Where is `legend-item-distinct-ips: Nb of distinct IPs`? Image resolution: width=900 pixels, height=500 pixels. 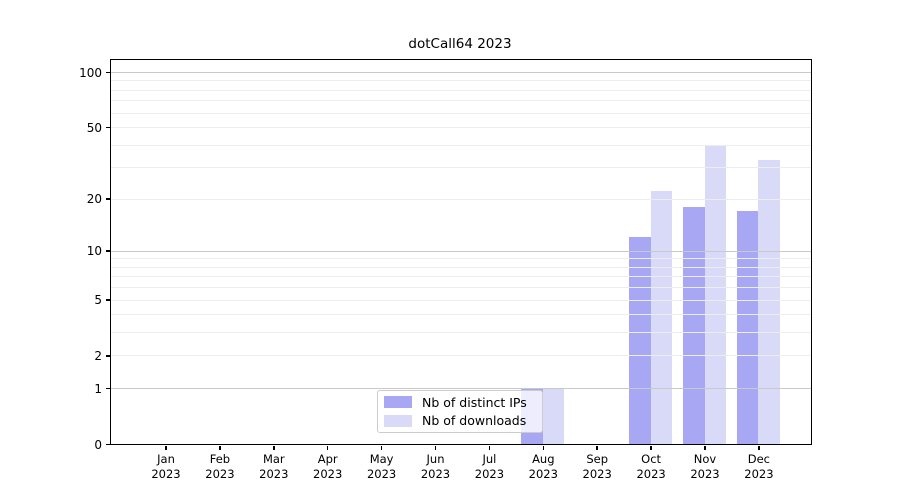 legend-item-distinct-ips: Nb of distinct IPs is located at coordinates (460, 402).